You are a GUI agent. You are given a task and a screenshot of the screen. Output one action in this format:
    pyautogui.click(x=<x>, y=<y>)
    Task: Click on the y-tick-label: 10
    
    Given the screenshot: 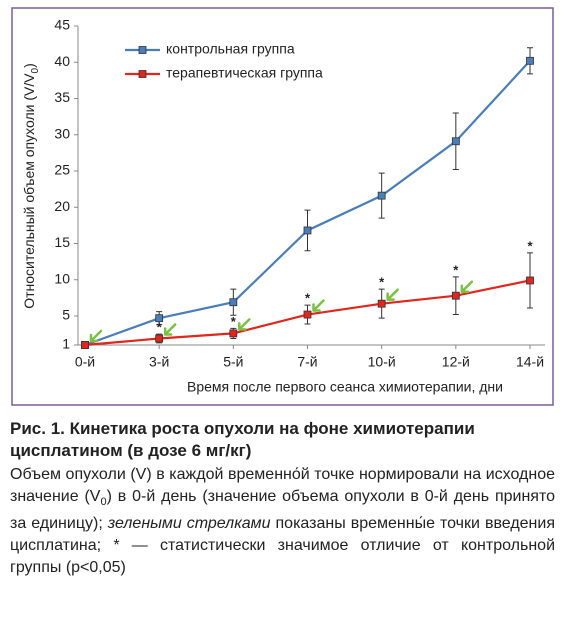 What is the action you would take?
    pyautogui.click(x=62, y=278)
    